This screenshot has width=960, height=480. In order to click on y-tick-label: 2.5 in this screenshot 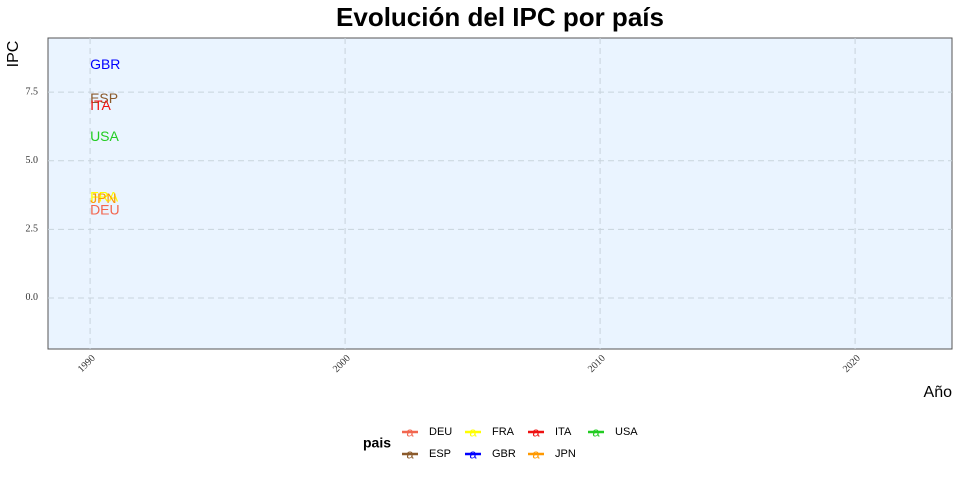, I will do `click(32, 229)`.